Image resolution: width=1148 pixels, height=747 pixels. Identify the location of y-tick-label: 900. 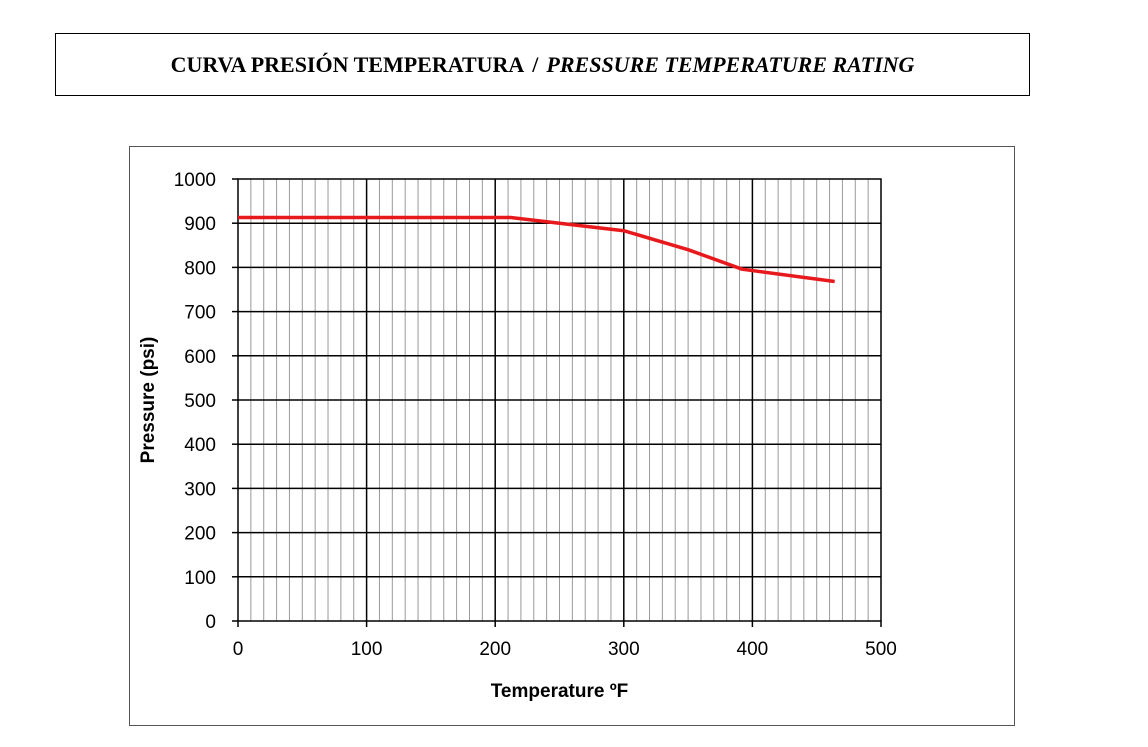
(200, 224).